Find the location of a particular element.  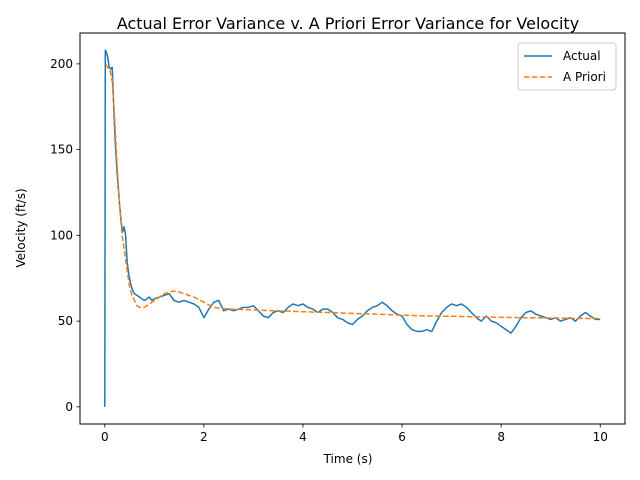

y-tick-label: 200 is located at coordinates (61, 64).